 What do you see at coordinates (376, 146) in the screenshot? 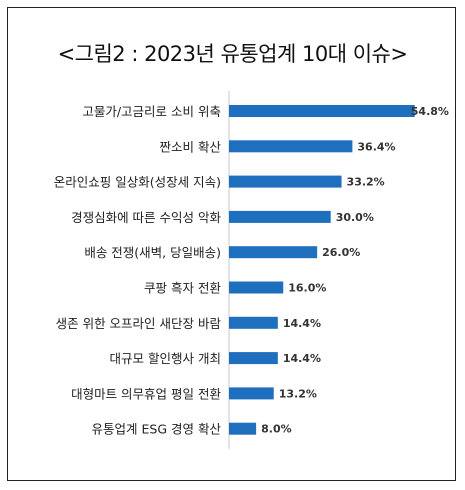
I see `data-label: 36.4%` at bounding box center [376, 146].